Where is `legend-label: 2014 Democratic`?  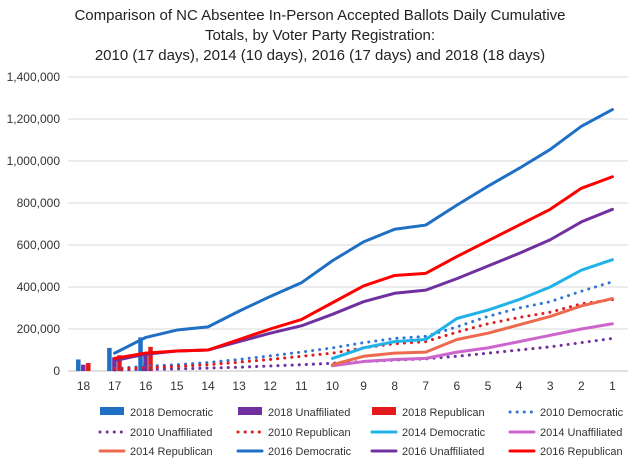 legend-label: 2014 Democratic is located at coordinates (444, 433).